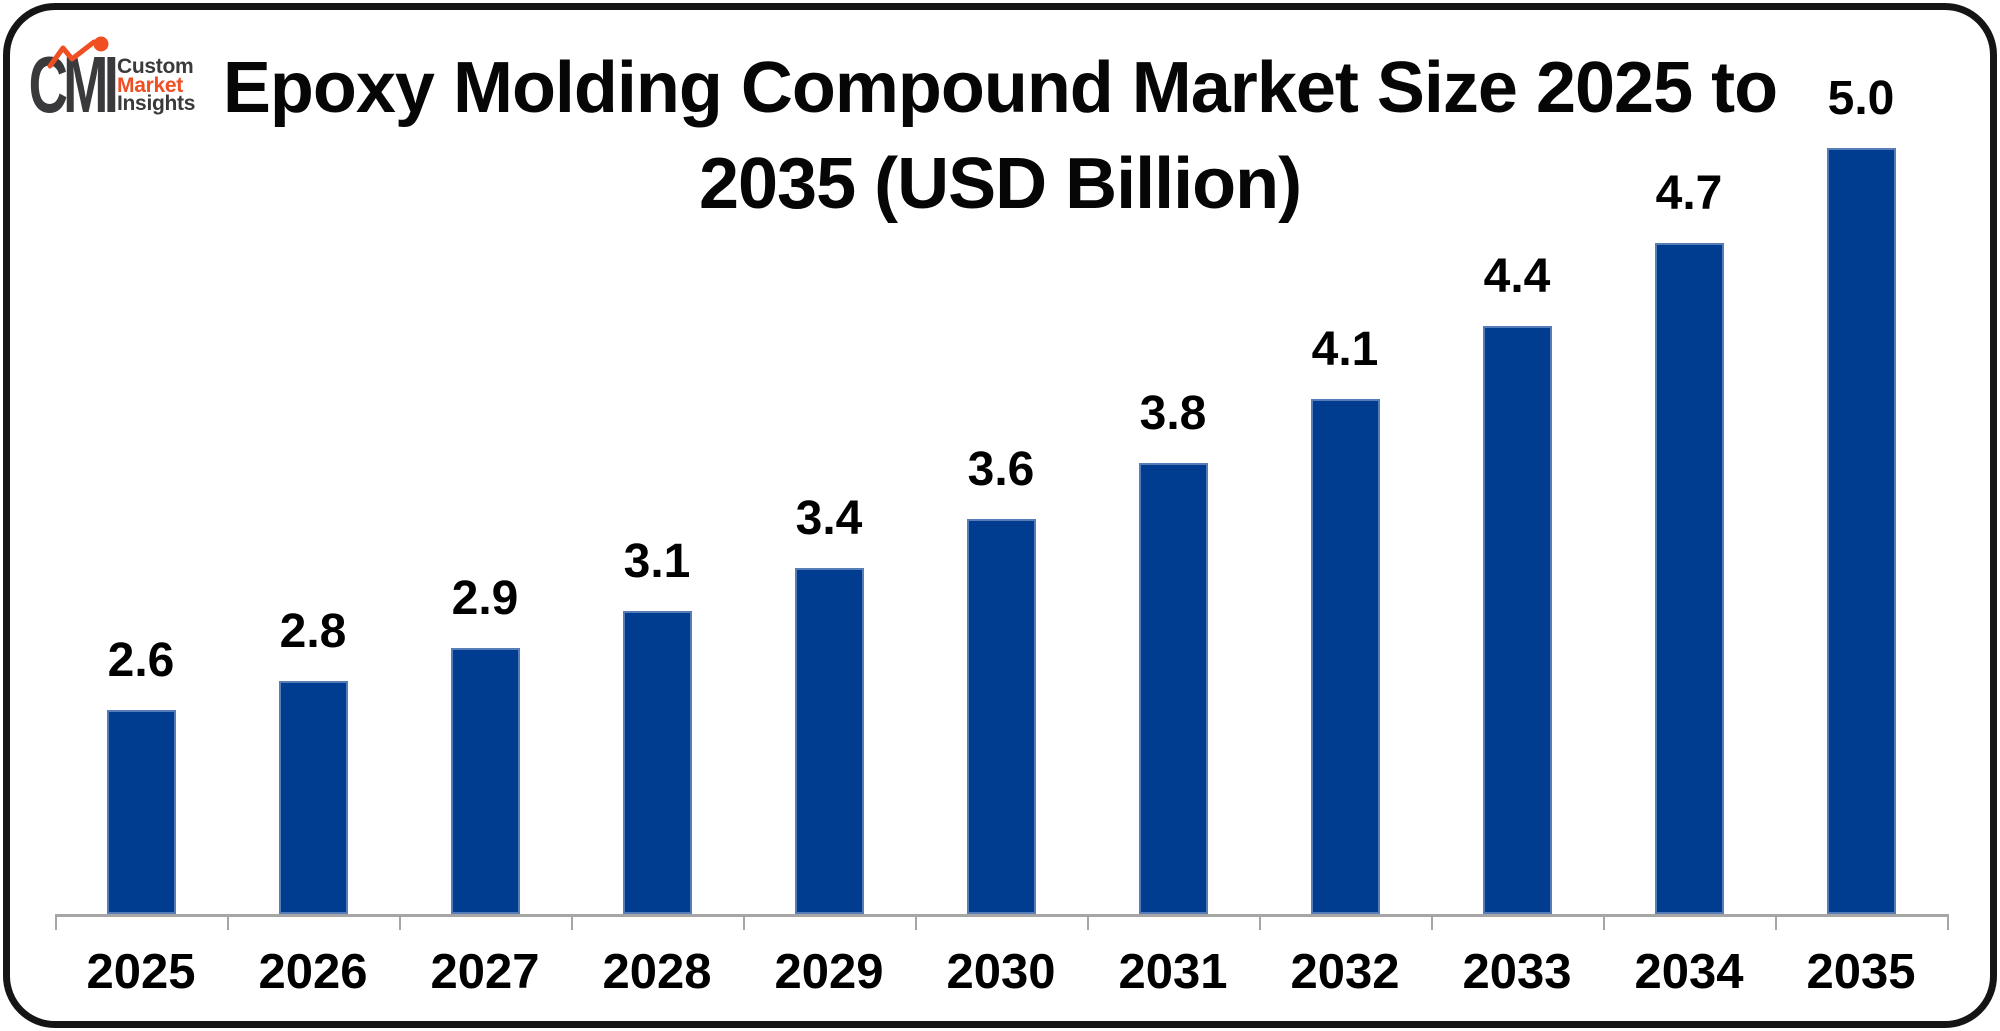 Image resolution: width=2000 pixels, height=1031 pixels. Describe the element at coordinates (1861, 972) in the screenshot. I see `x-axis-label: 2035` at that location.